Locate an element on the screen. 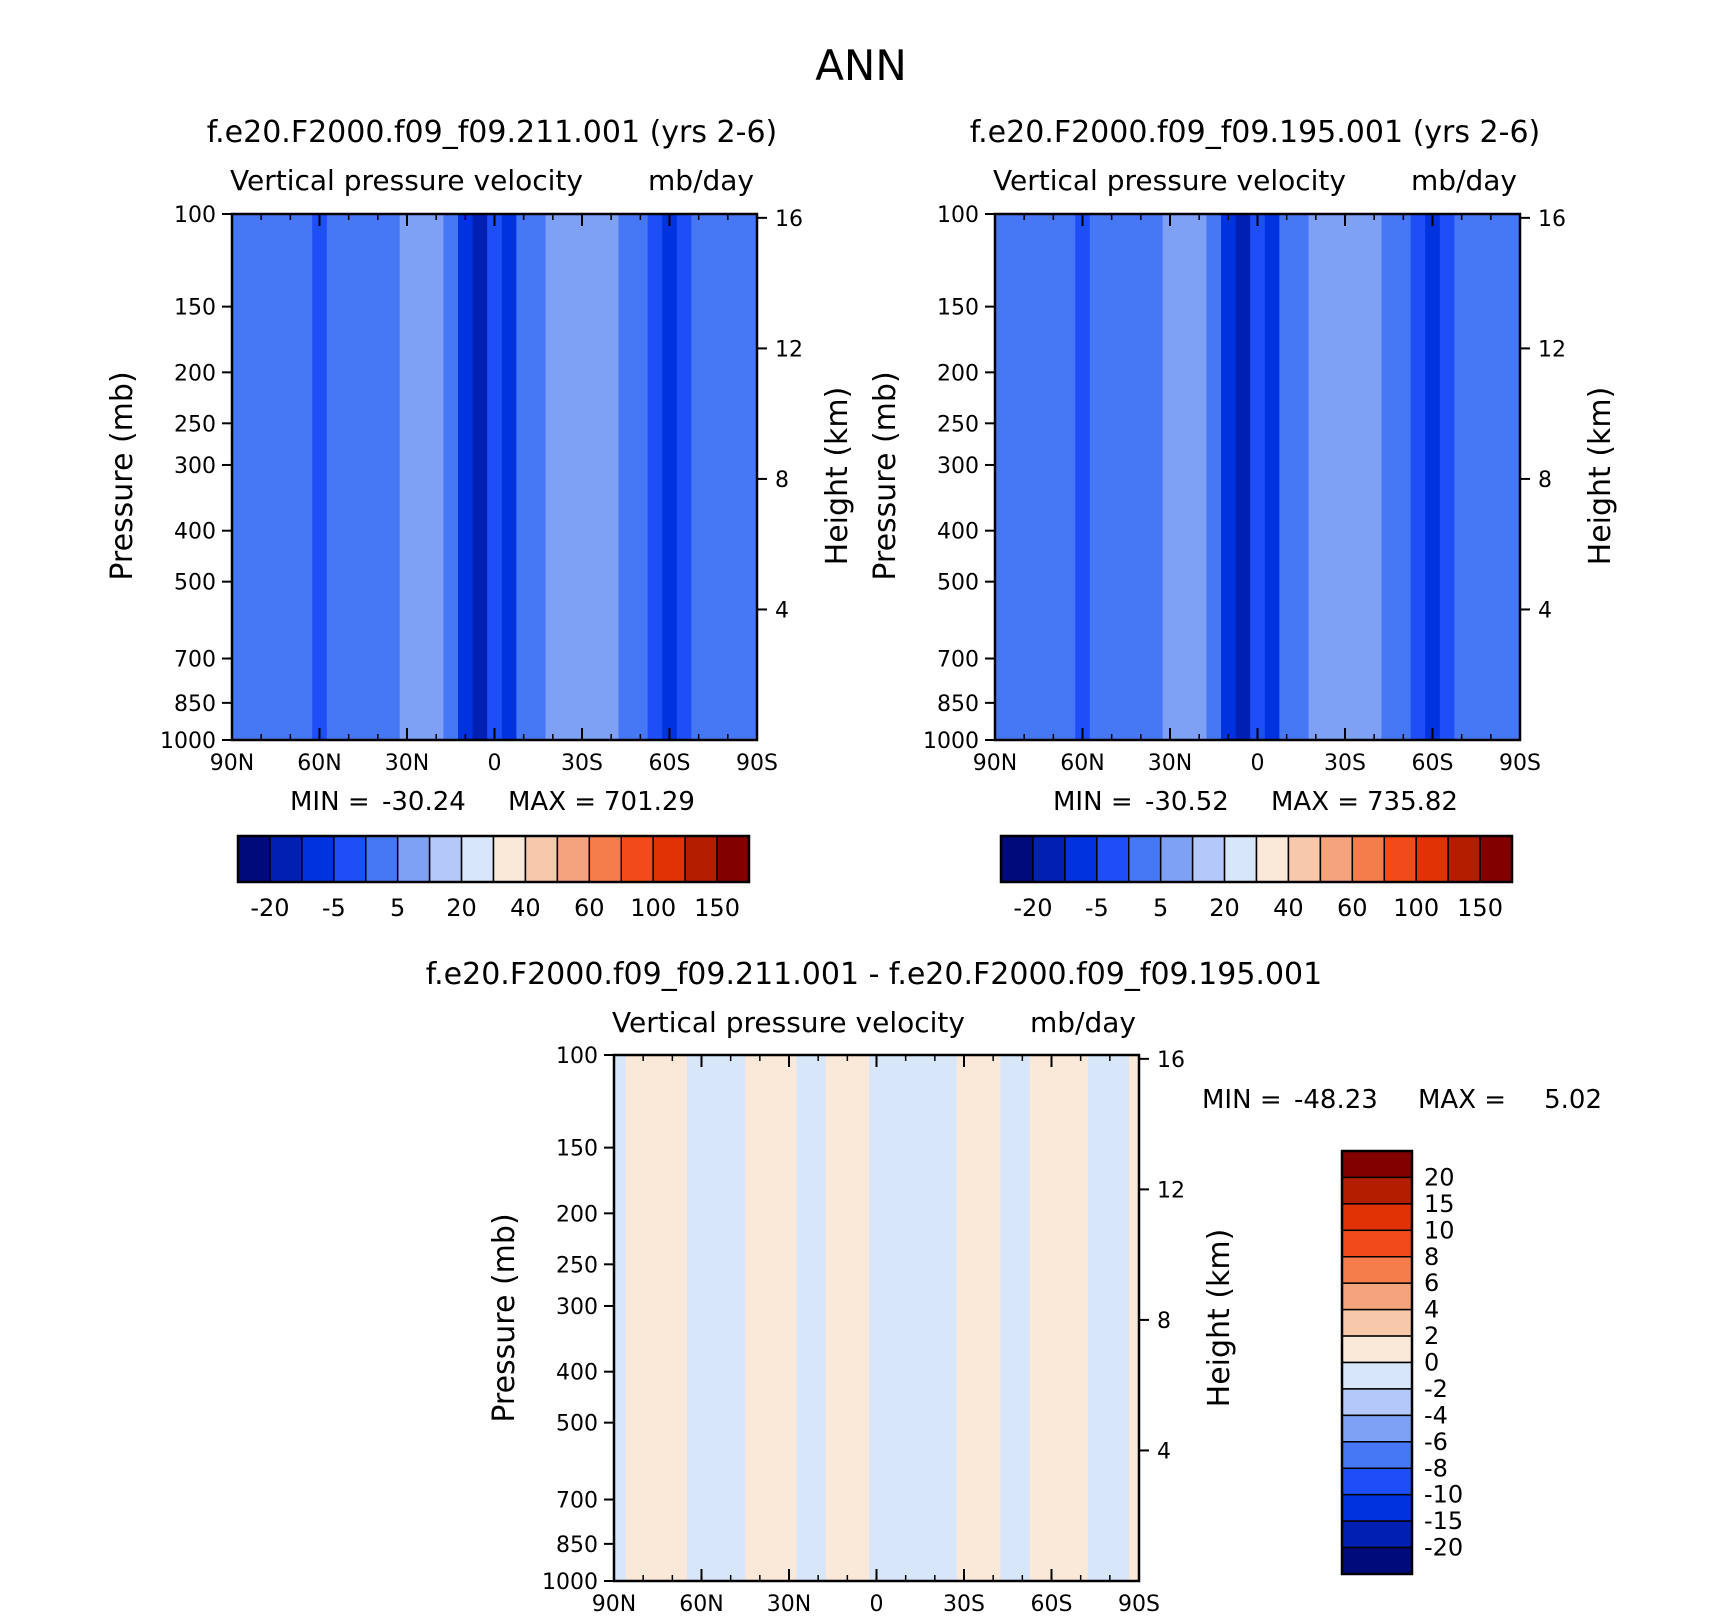  panel-2-ylabel-right: Height (km) is located at coordinates (1600, 476).